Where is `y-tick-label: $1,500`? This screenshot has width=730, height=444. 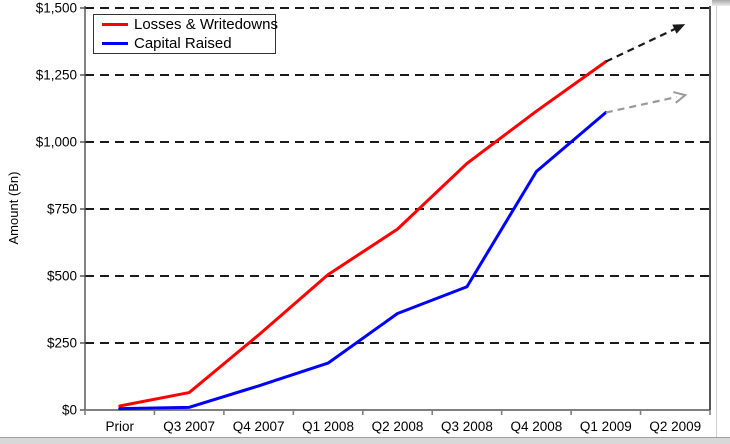 y-tick-label: $1,500 is located at coordinates (56, 8).